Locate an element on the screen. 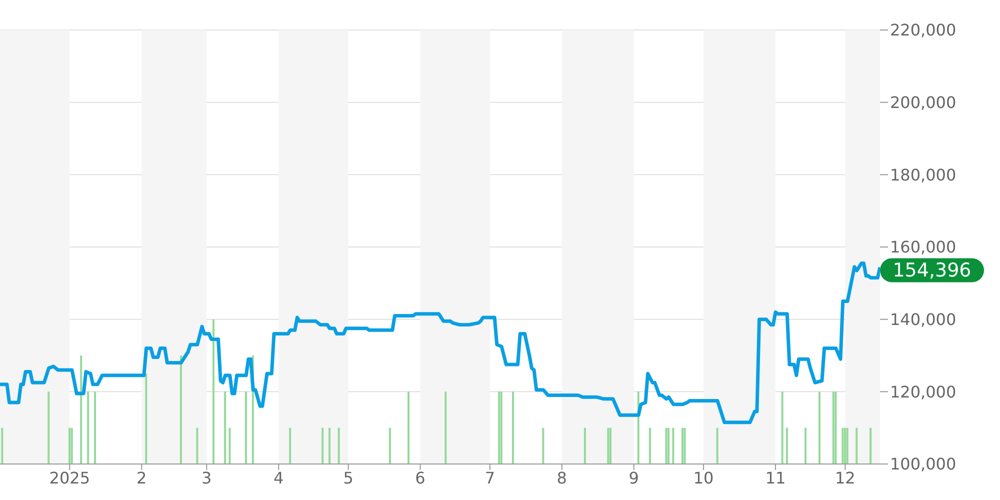 This screenshot has width=1000, height=500. y-tick-label: 120,000 is located at coordinates (923, 392).